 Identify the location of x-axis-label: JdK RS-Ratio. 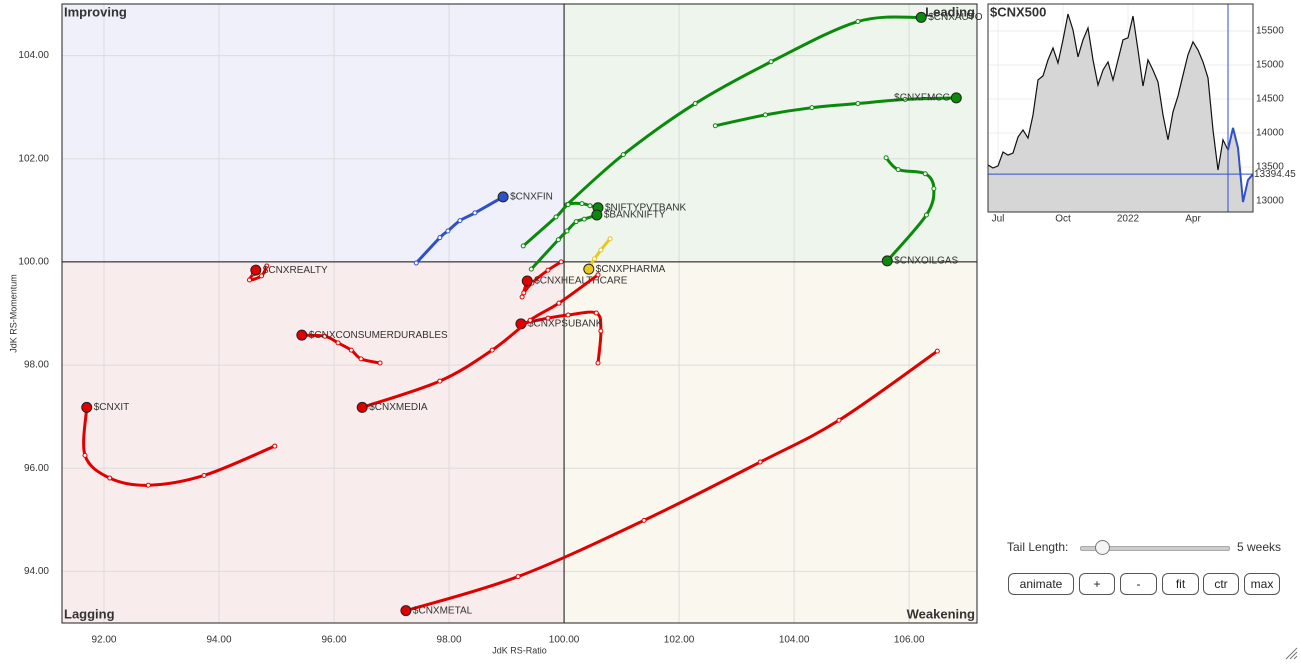
(519, 650).